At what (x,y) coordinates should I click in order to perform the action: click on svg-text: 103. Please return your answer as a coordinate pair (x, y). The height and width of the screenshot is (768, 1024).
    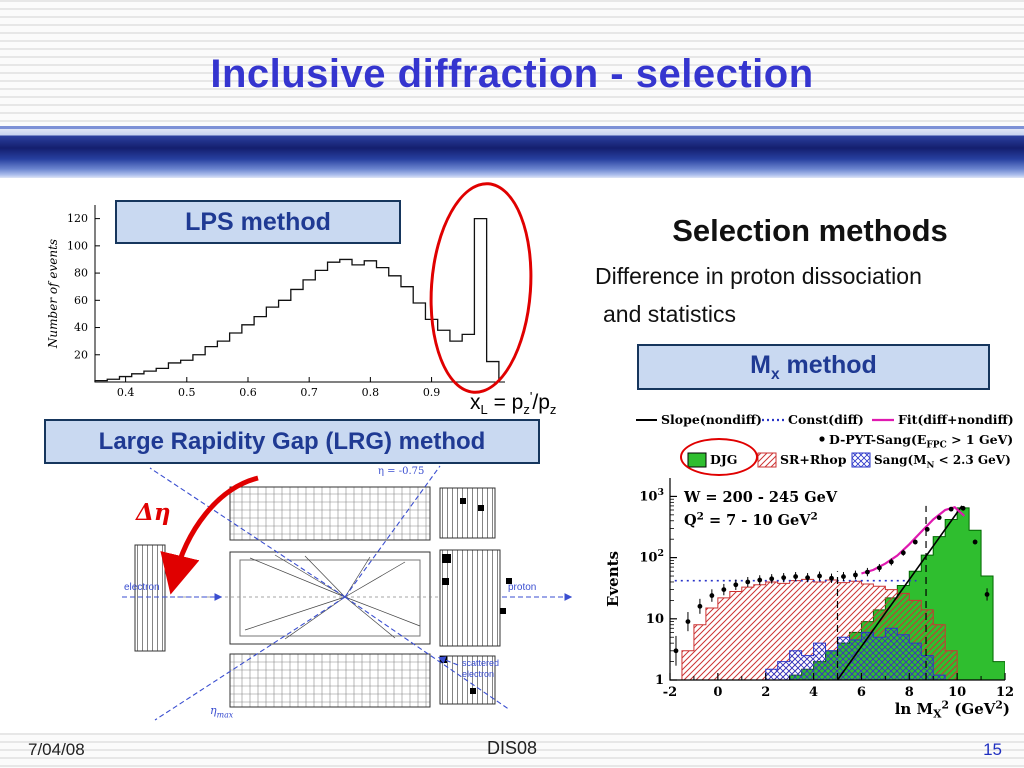
    Looking at the image, I should click on (651, 496).